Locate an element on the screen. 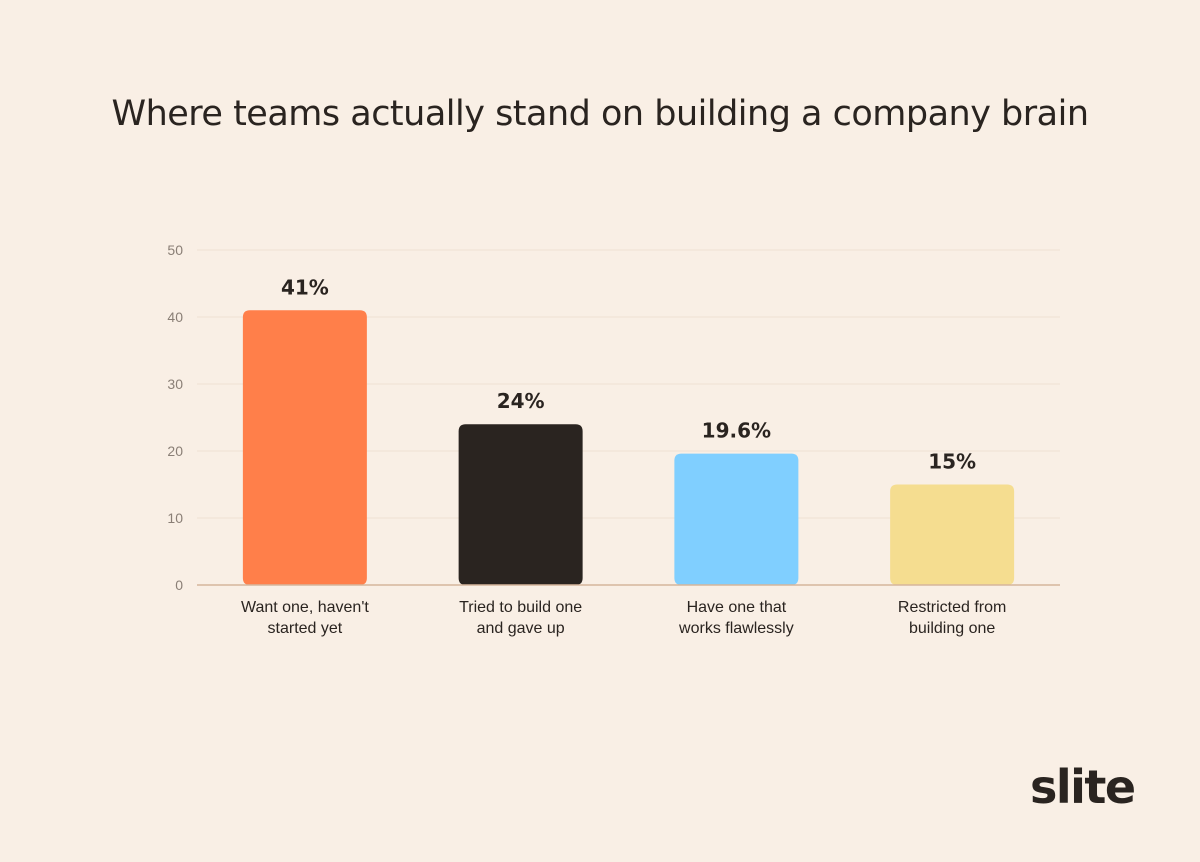  x-tick-label: Want one, haven't is located at coordinates (305, 607).